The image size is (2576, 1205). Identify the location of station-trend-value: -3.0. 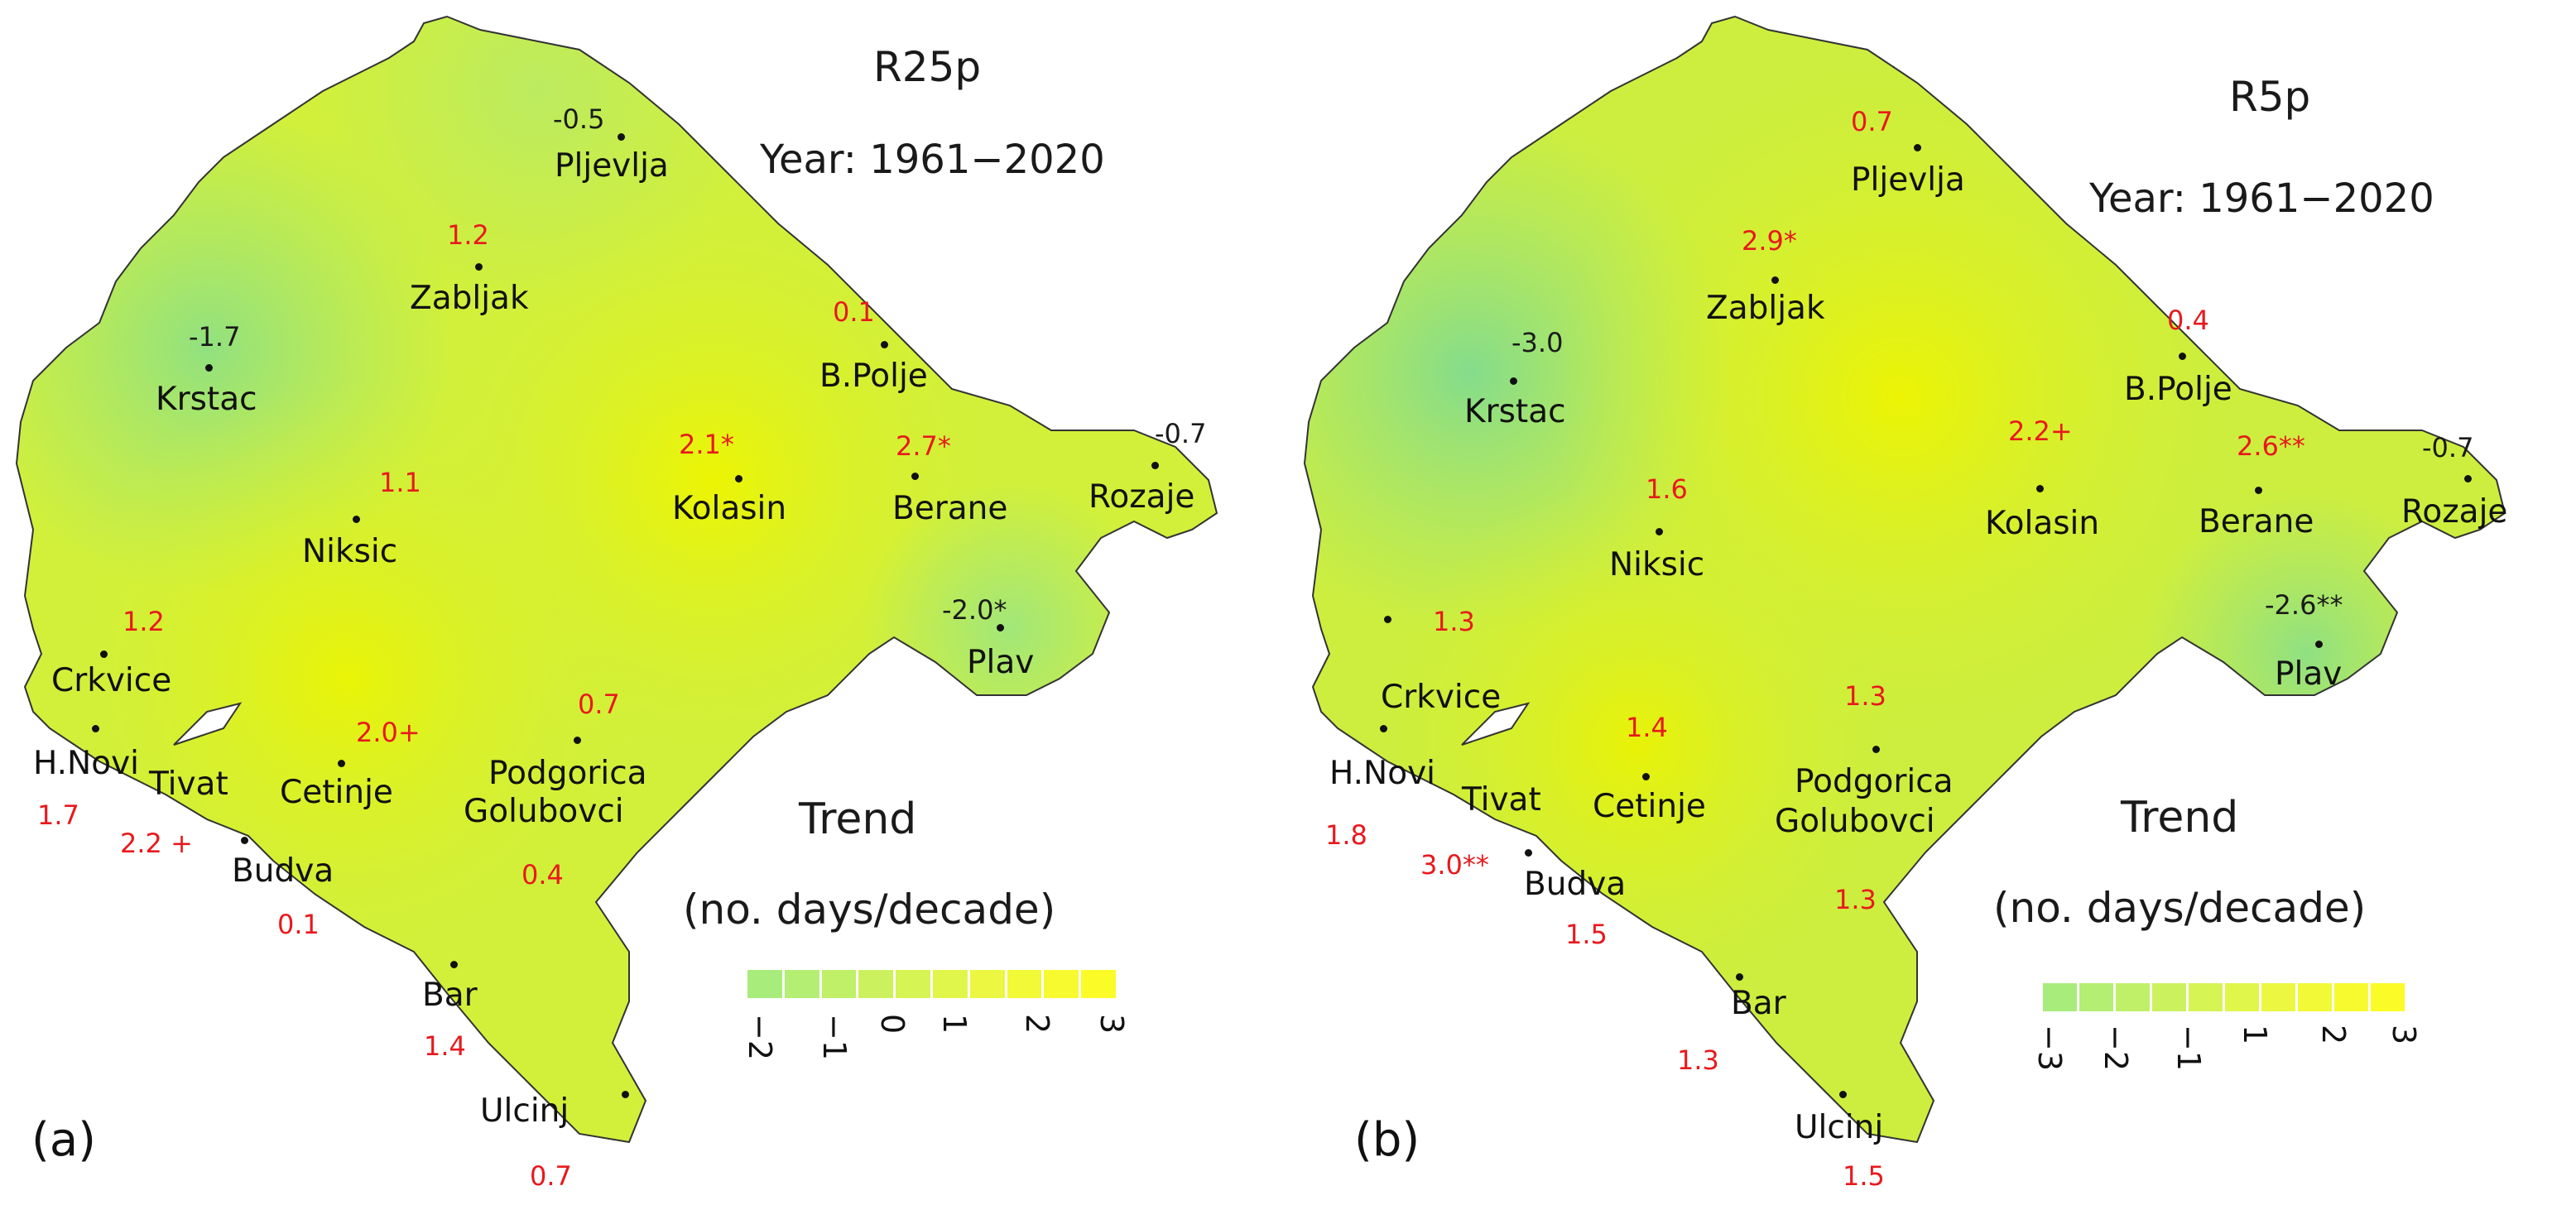
(1537, 342).